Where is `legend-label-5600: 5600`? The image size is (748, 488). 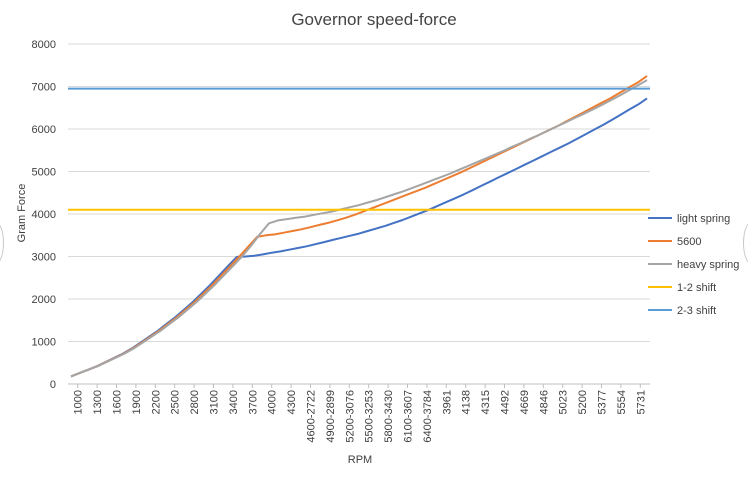 legend-label-5600: 5600 is located at coordinates (689, 242).